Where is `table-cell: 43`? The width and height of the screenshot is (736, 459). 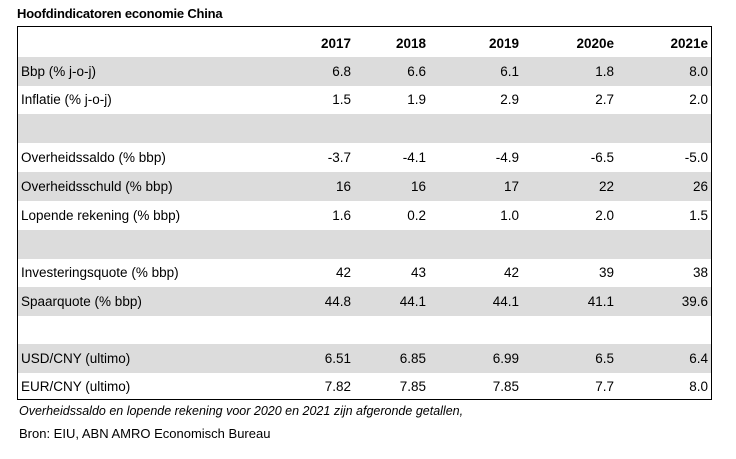
table-cell: 43 is located at coordinates (418, 272).